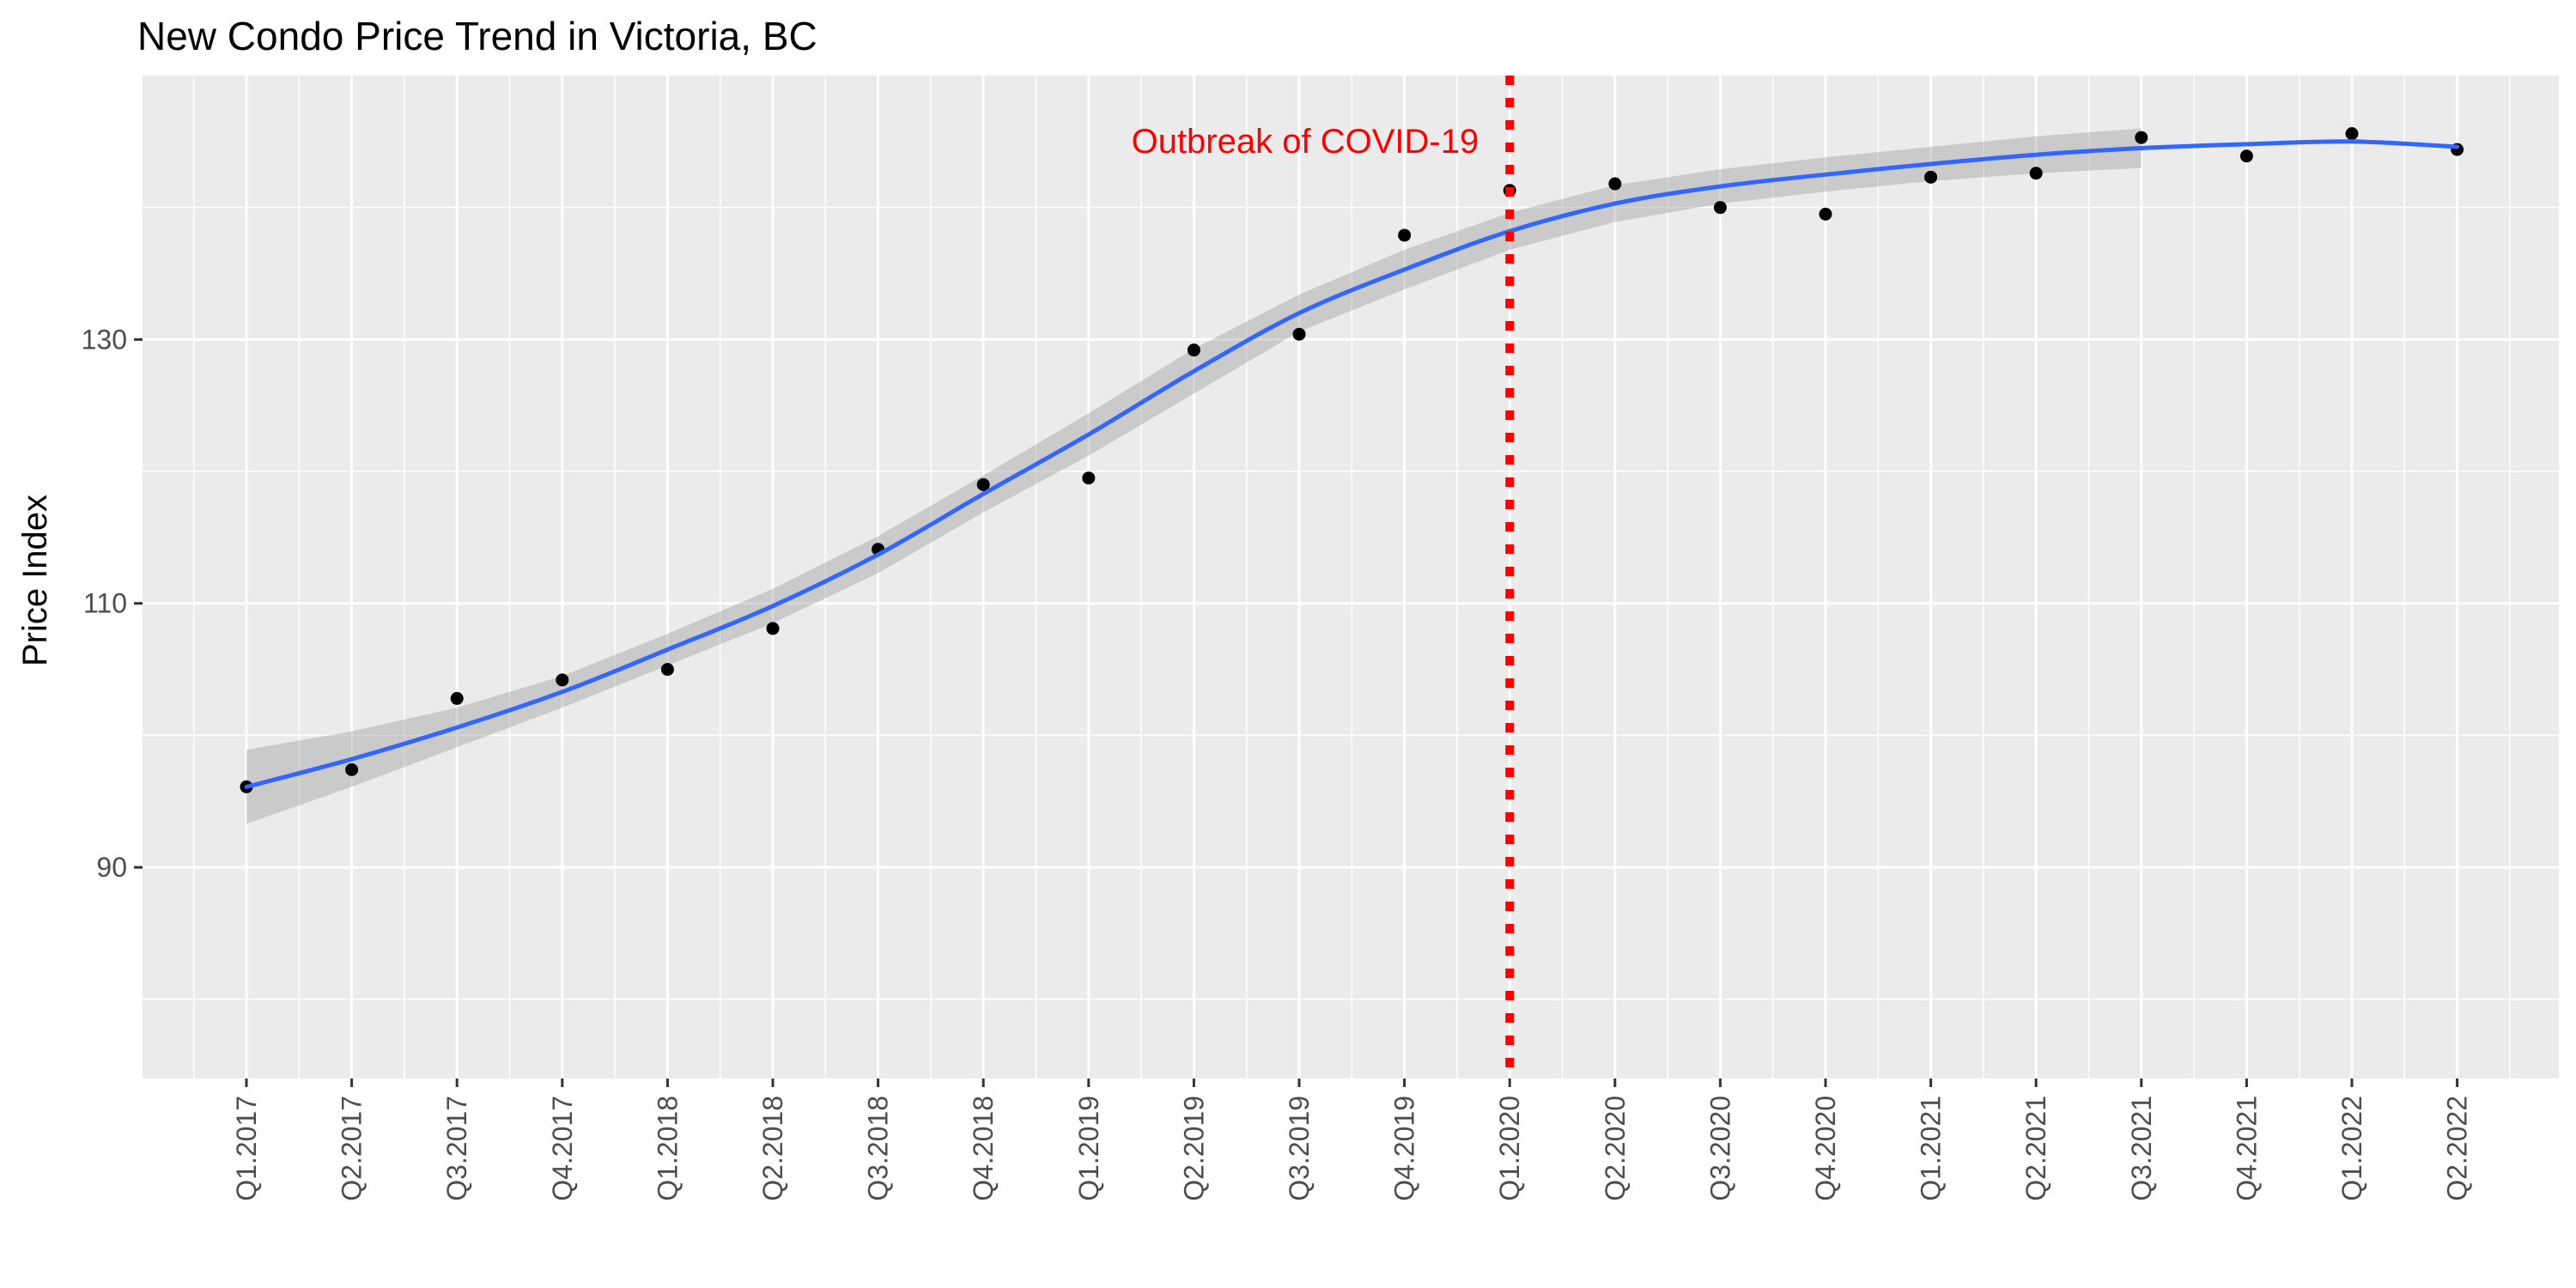 Image resolution: width=2576 pixels, height=1288 pixels. What do you see at coordinates (2351, 1148) in the screenshot?
I see `x-tick-label: Q1.2022` at bounding box center [2351, 1148].